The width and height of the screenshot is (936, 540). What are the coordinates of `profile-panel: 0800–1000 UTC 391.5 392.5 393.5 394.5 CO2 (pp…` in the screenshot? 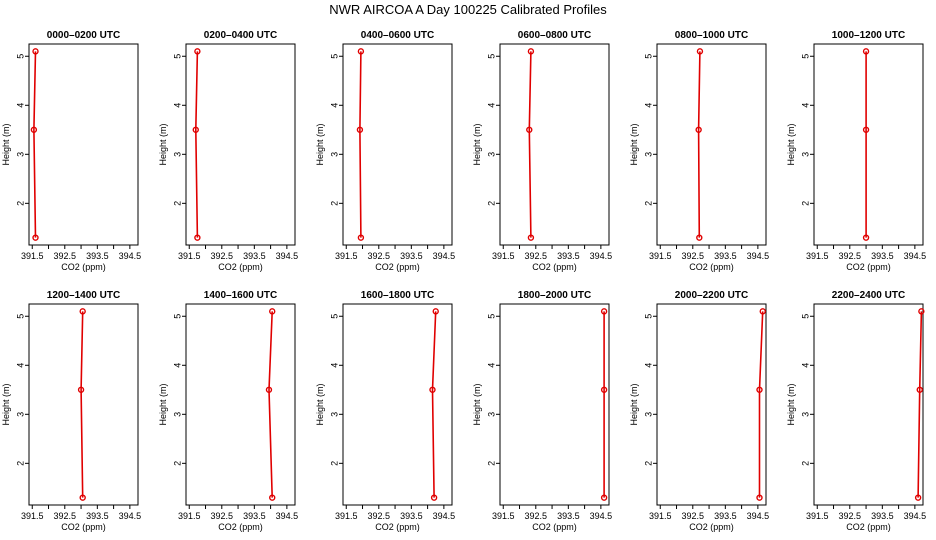 It's located at (699, 151).